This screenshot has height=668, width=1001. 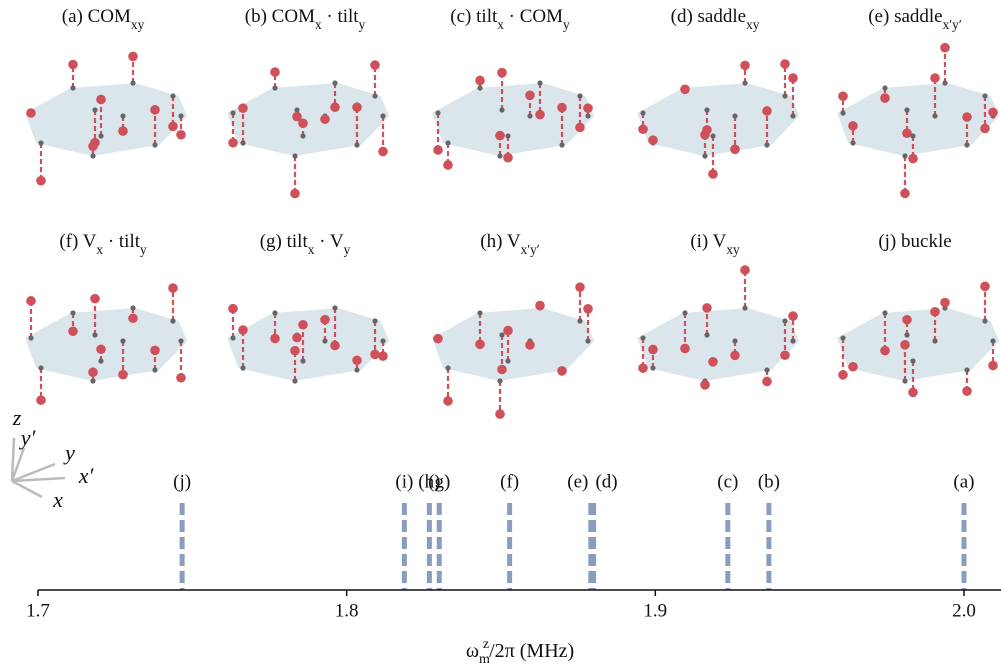 I want to click on label-part: (d) saddle, so click(x=708, y=16).